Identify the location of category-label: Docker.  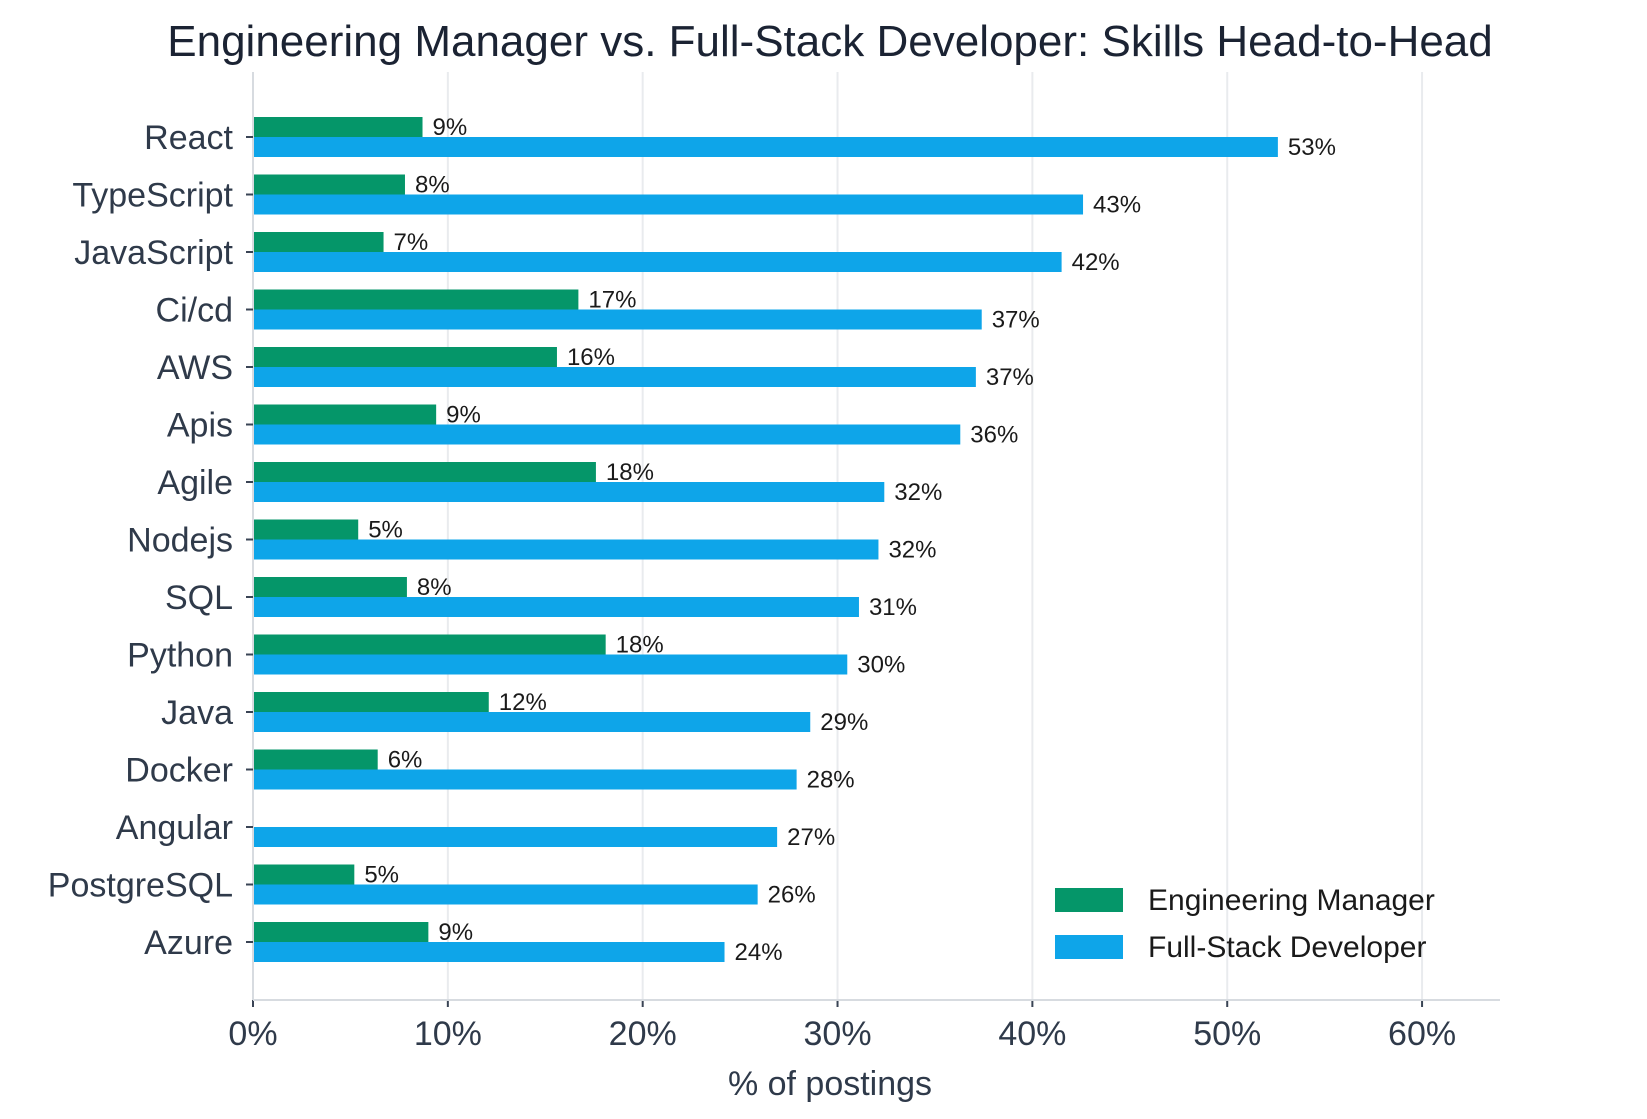
(179, 771).